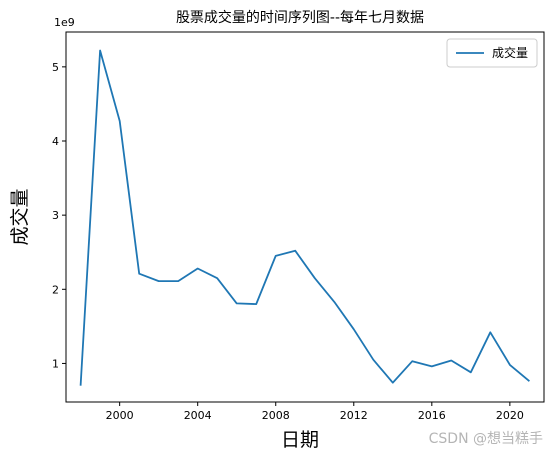  What do you see at coordinates (354, 415) in the screenshot?
I see `x-tick-label: 2012` at bounding box center [354, 415].